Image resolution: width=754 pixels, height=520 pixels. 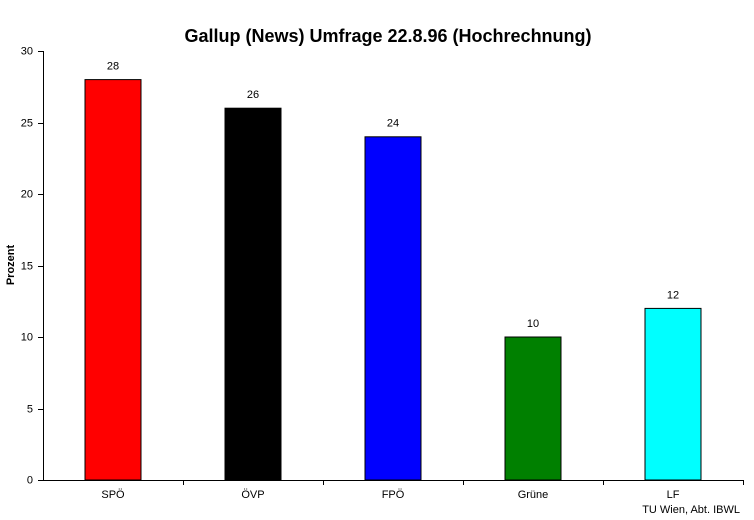 I want to click on y-tick-label: 5, so click(x=30, y=409).